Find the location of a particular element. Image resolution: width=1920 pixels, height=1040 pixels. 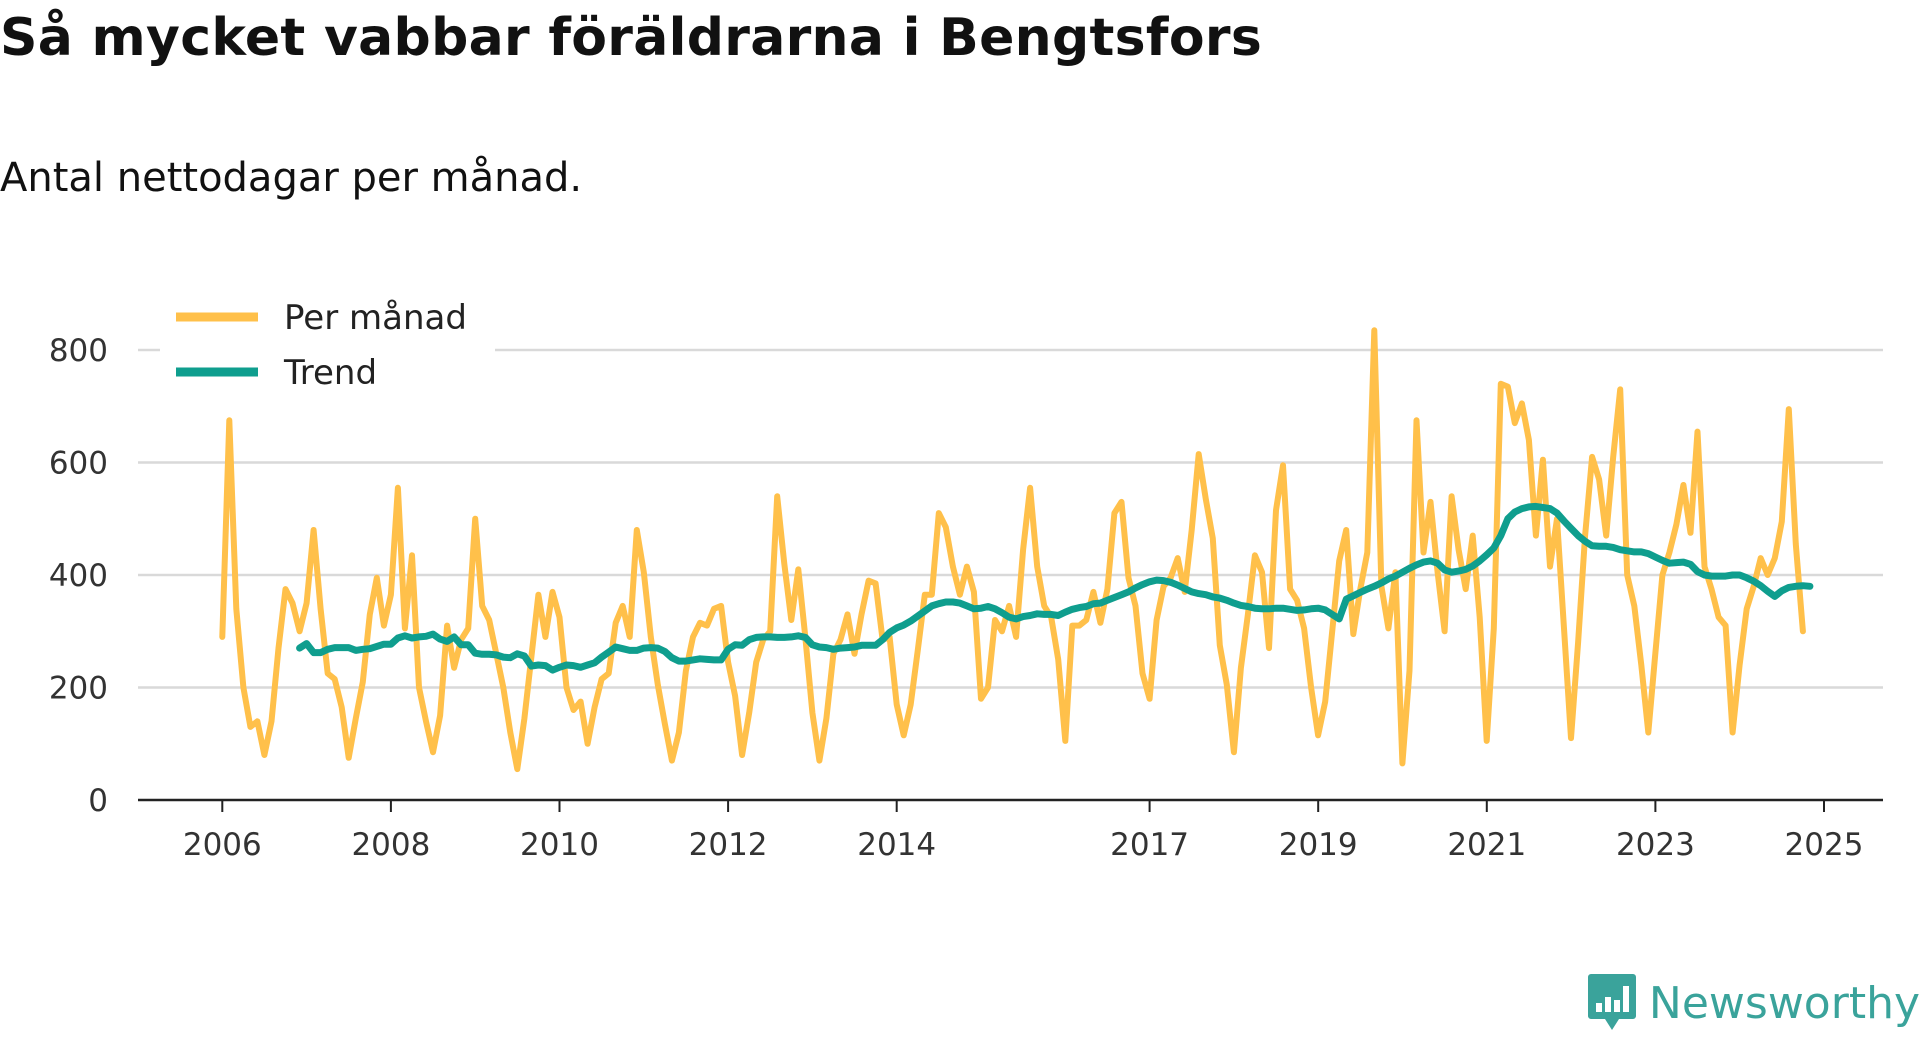

y-tick-label-0: 0 is located at coordinates (98, 801).